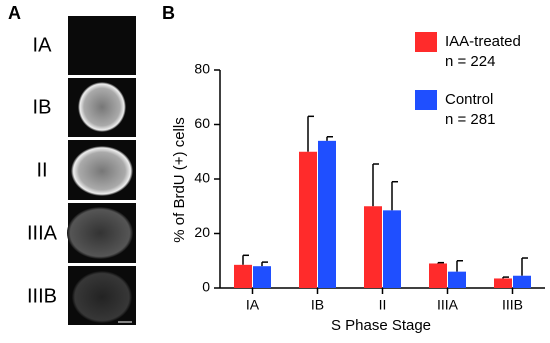 This screenshot has height=343, width=550. Describe the element at coordinates (42, 296) in the screenshot. I see `stage-label: IIIB` at that location.